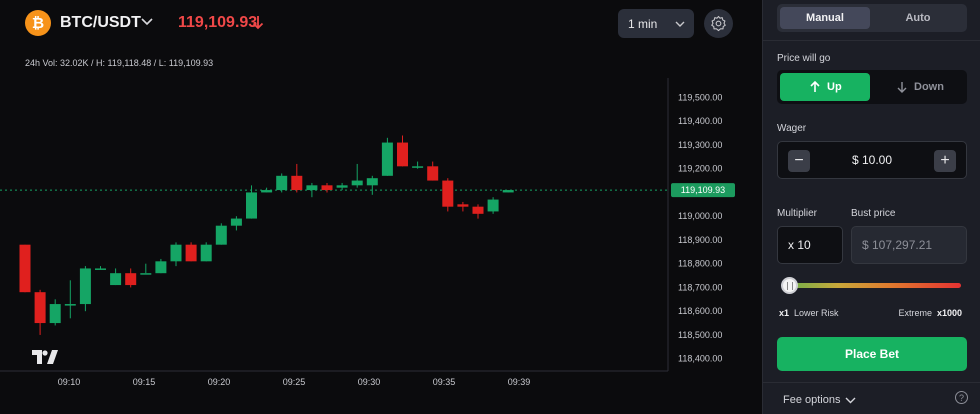 Image resolution: width=980 pixels, height=414 pixels. Describe the element at coordinates (949, 313) in the screenshot. I see `risk-max-value: x1000` at that location.